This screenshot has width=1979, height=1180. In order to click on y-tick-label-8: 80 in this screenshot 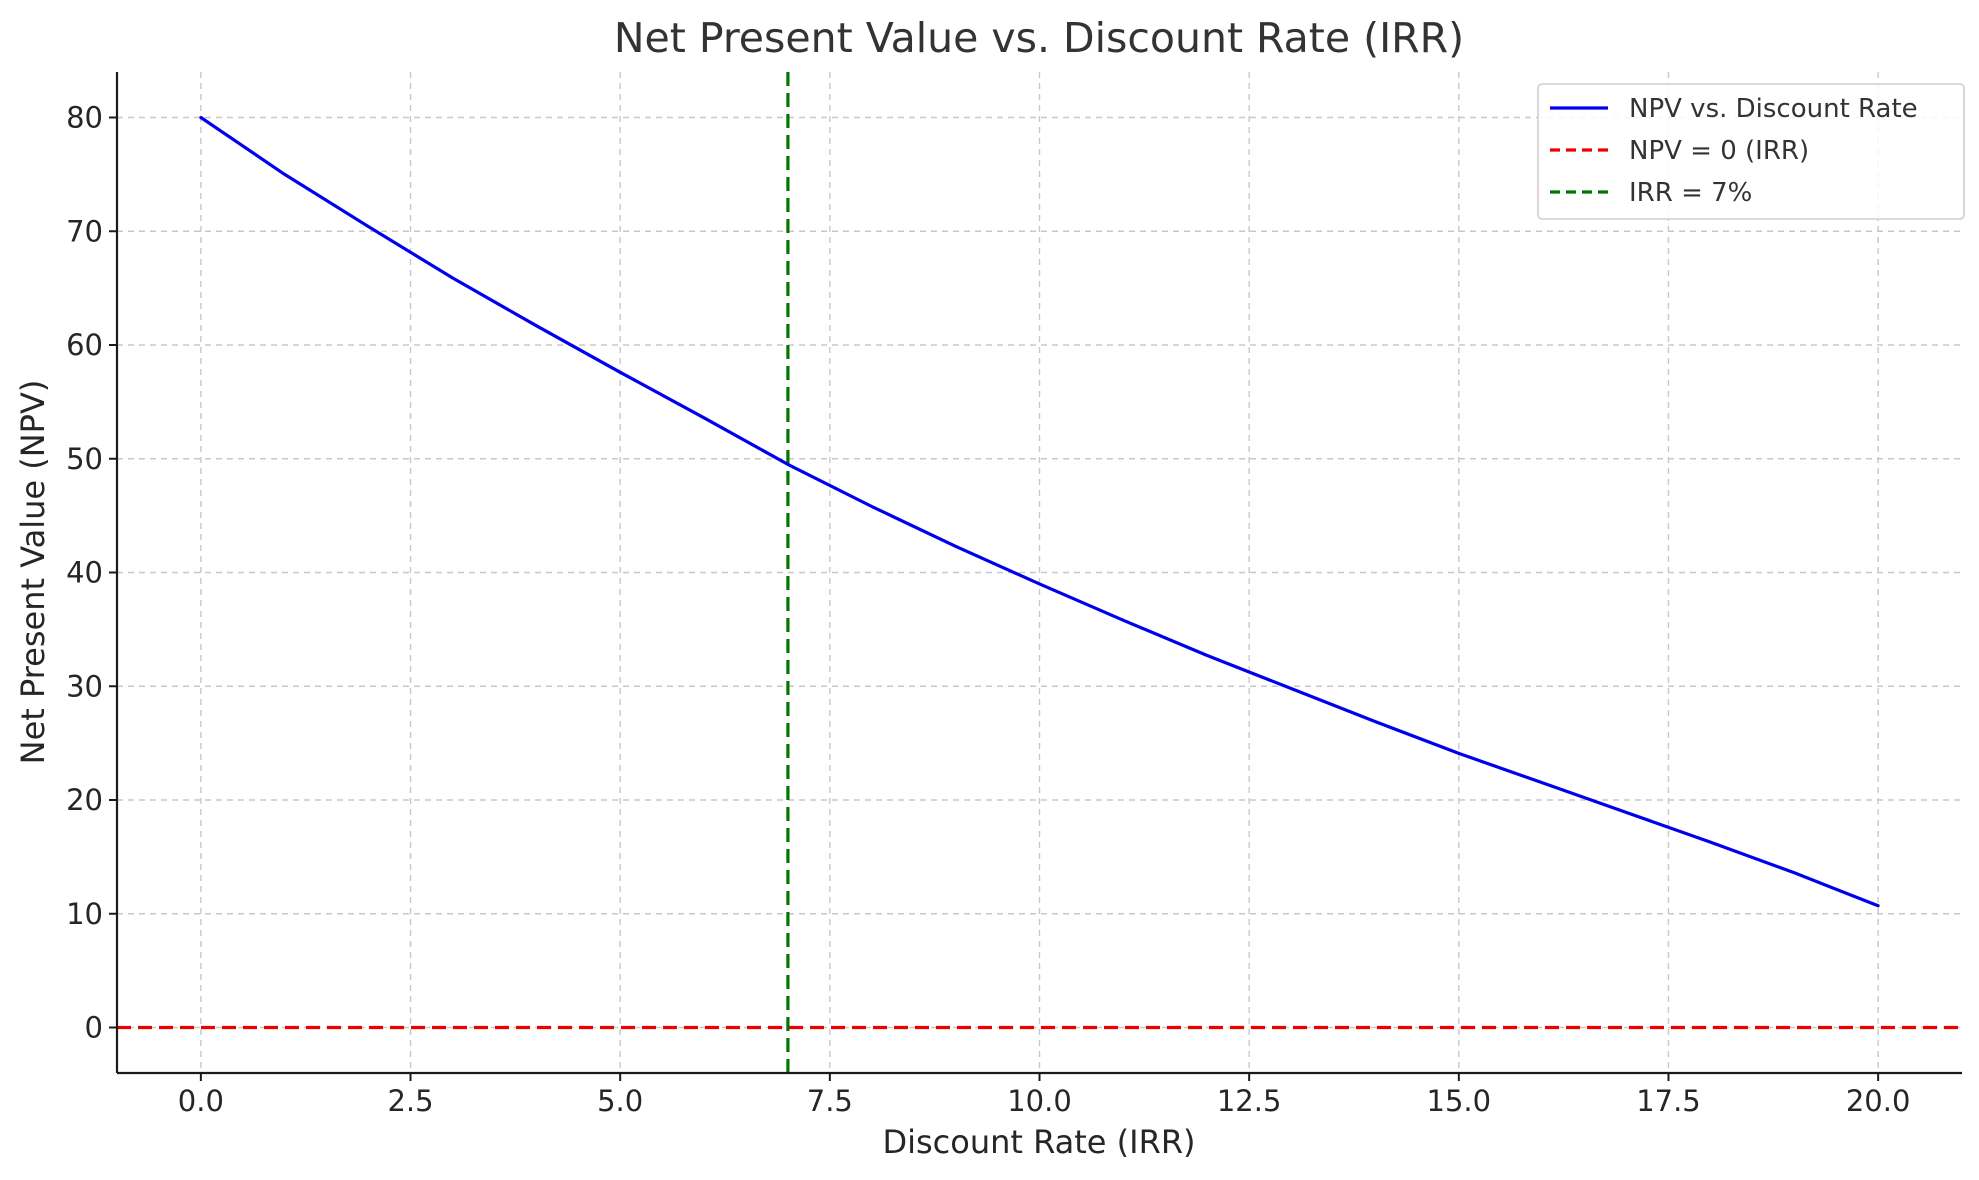, I will do `click(84, 118)`.